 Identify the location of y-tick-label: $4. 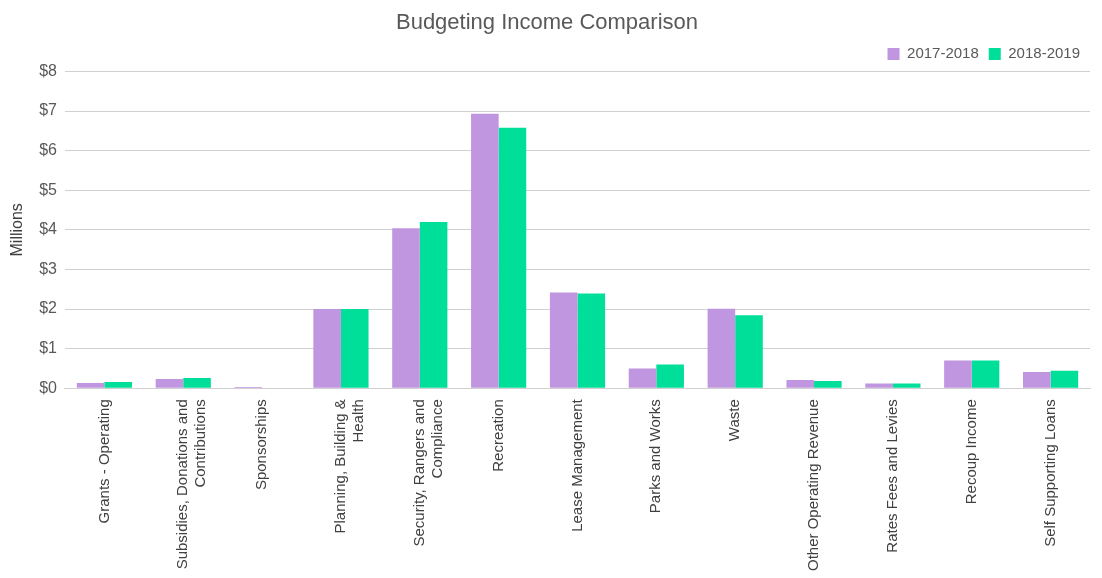
(48, 229).